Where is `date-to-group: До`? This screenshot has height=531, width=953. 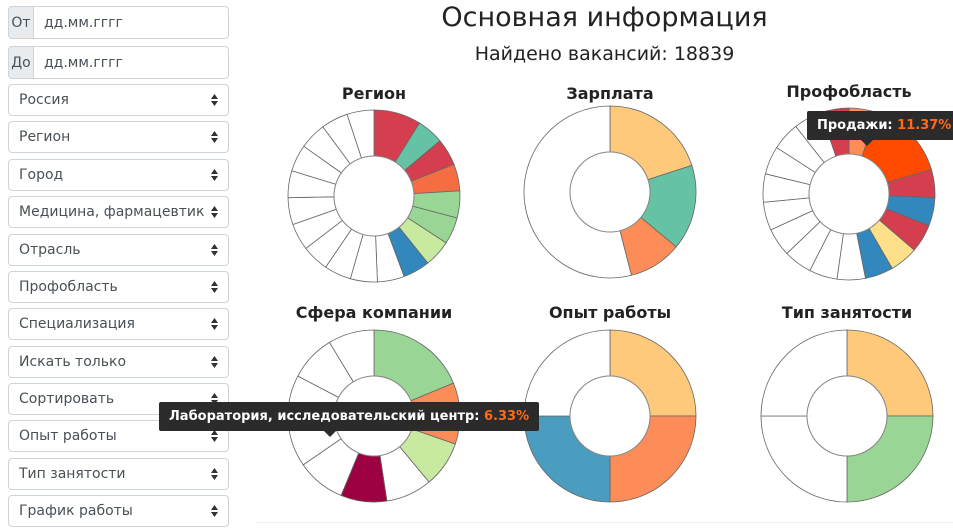 date-to-group: До is located at coordinates (118, 62).